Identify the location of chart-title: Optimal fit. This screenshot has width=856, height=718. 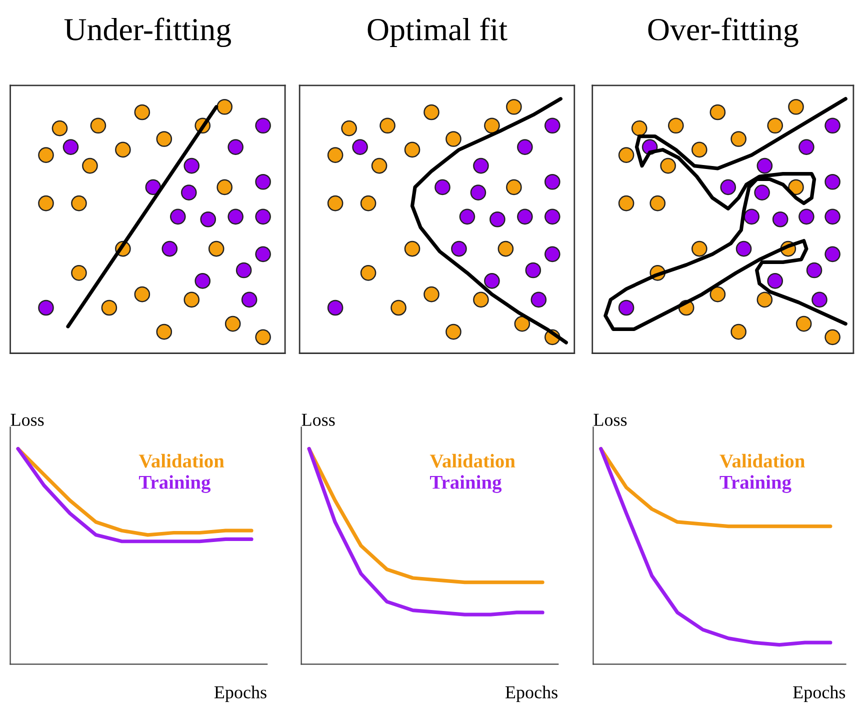
(438, 32).